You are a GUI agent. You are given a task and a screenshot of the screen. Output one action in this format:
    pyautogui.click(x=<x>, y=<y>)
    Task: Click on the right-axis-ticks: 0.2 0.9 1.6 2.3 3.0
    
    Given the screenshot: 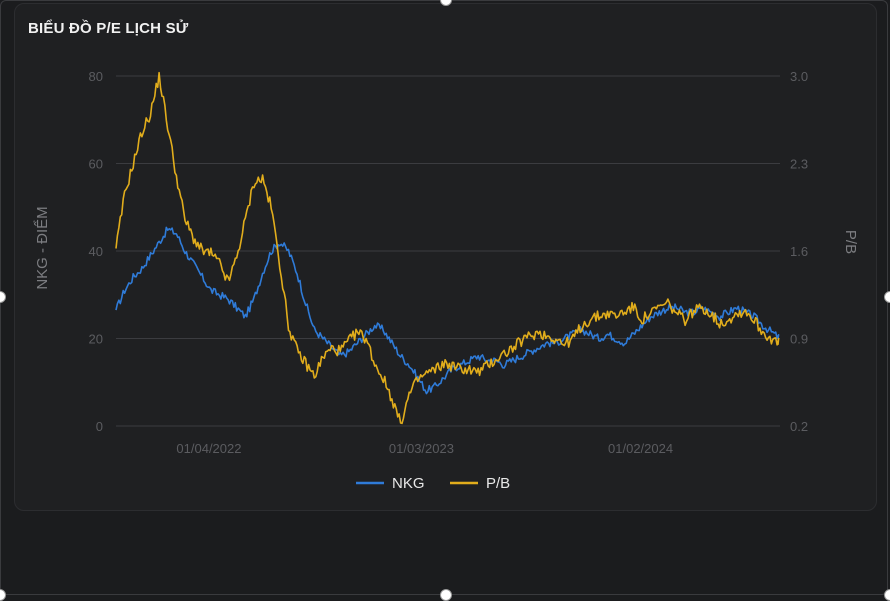 What is the action you would take?
    pyautogui.click(x=799, y=251)
    